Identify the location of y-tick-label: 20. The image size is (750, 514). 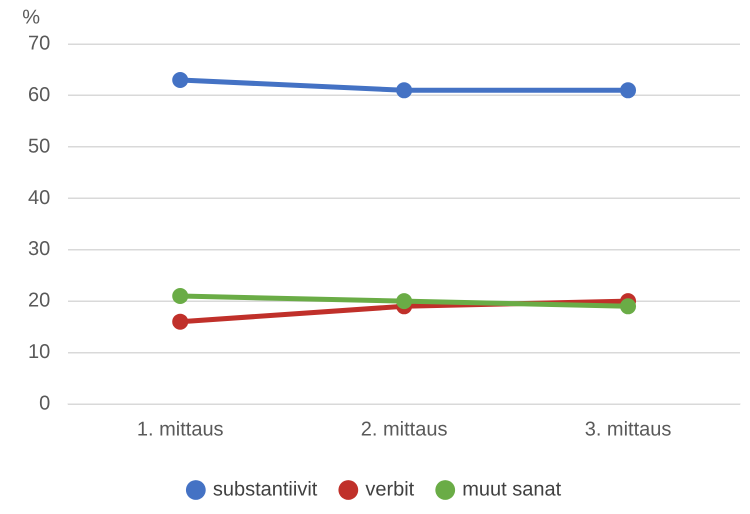
(39, 301).